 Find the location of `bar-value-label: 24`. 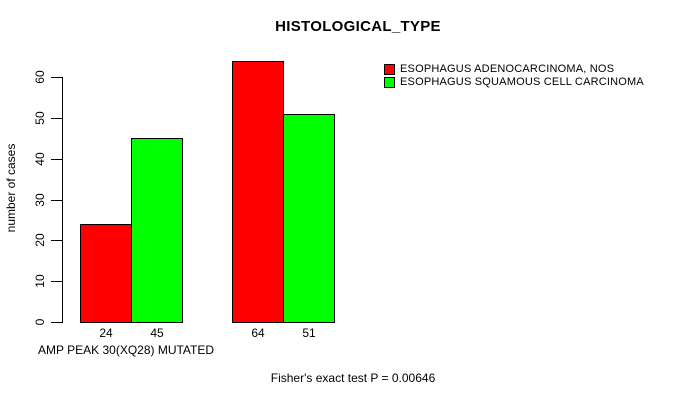

bar-value-label: 24 is located at coordinates (106, 333).